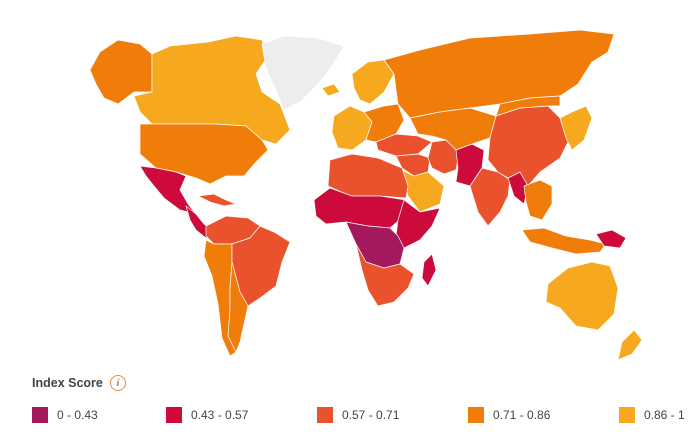 The width and height of the screenshot is (700, 438). I want to click on region-mongolia, so click(528, 106).